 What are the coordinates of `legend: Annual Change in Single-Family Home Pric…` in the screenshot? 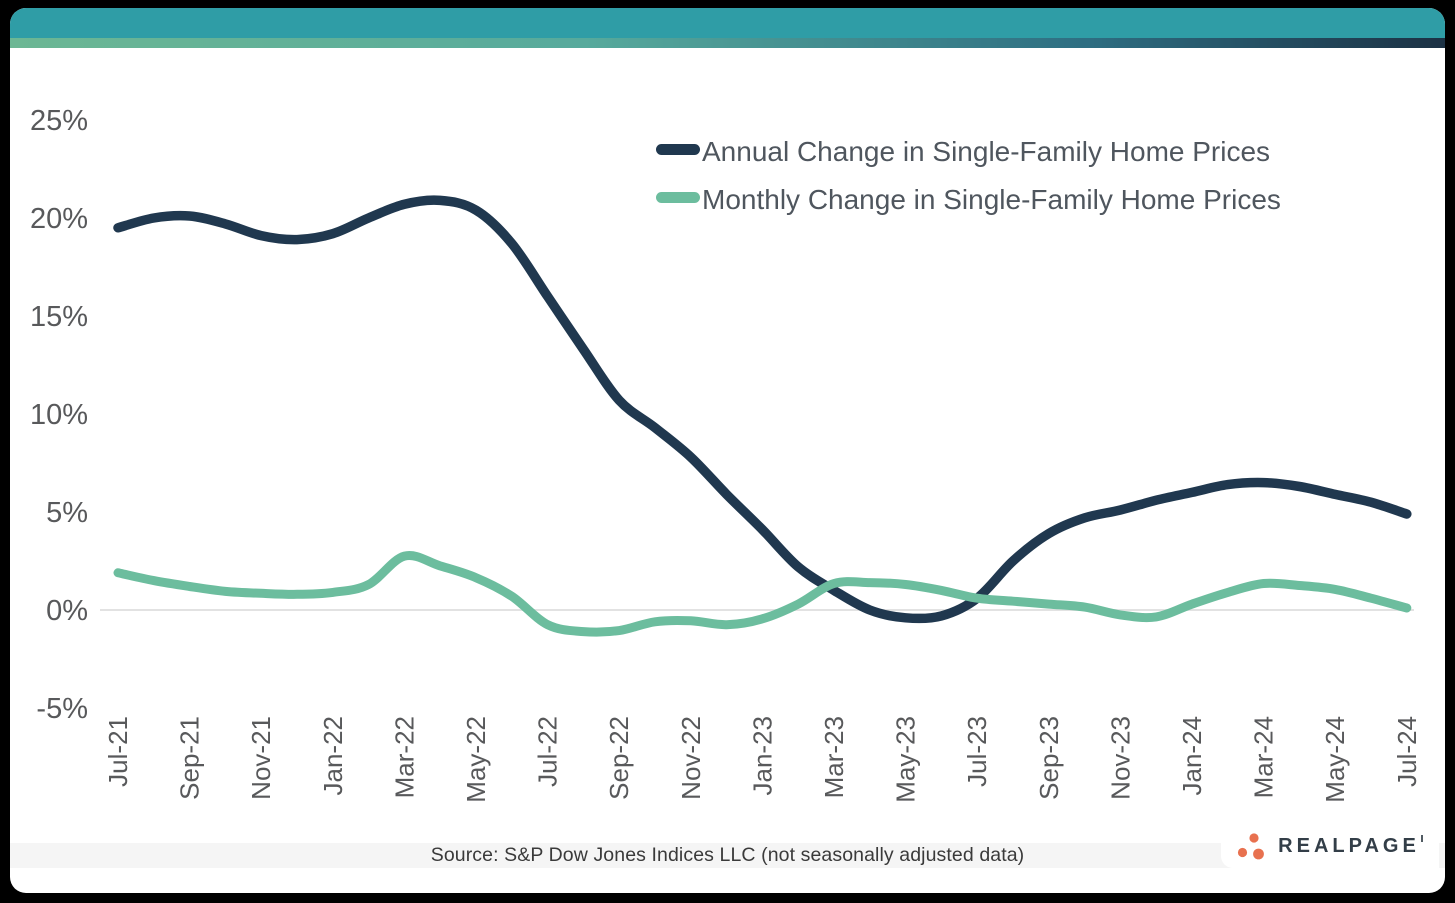 It's located at (968, 175).